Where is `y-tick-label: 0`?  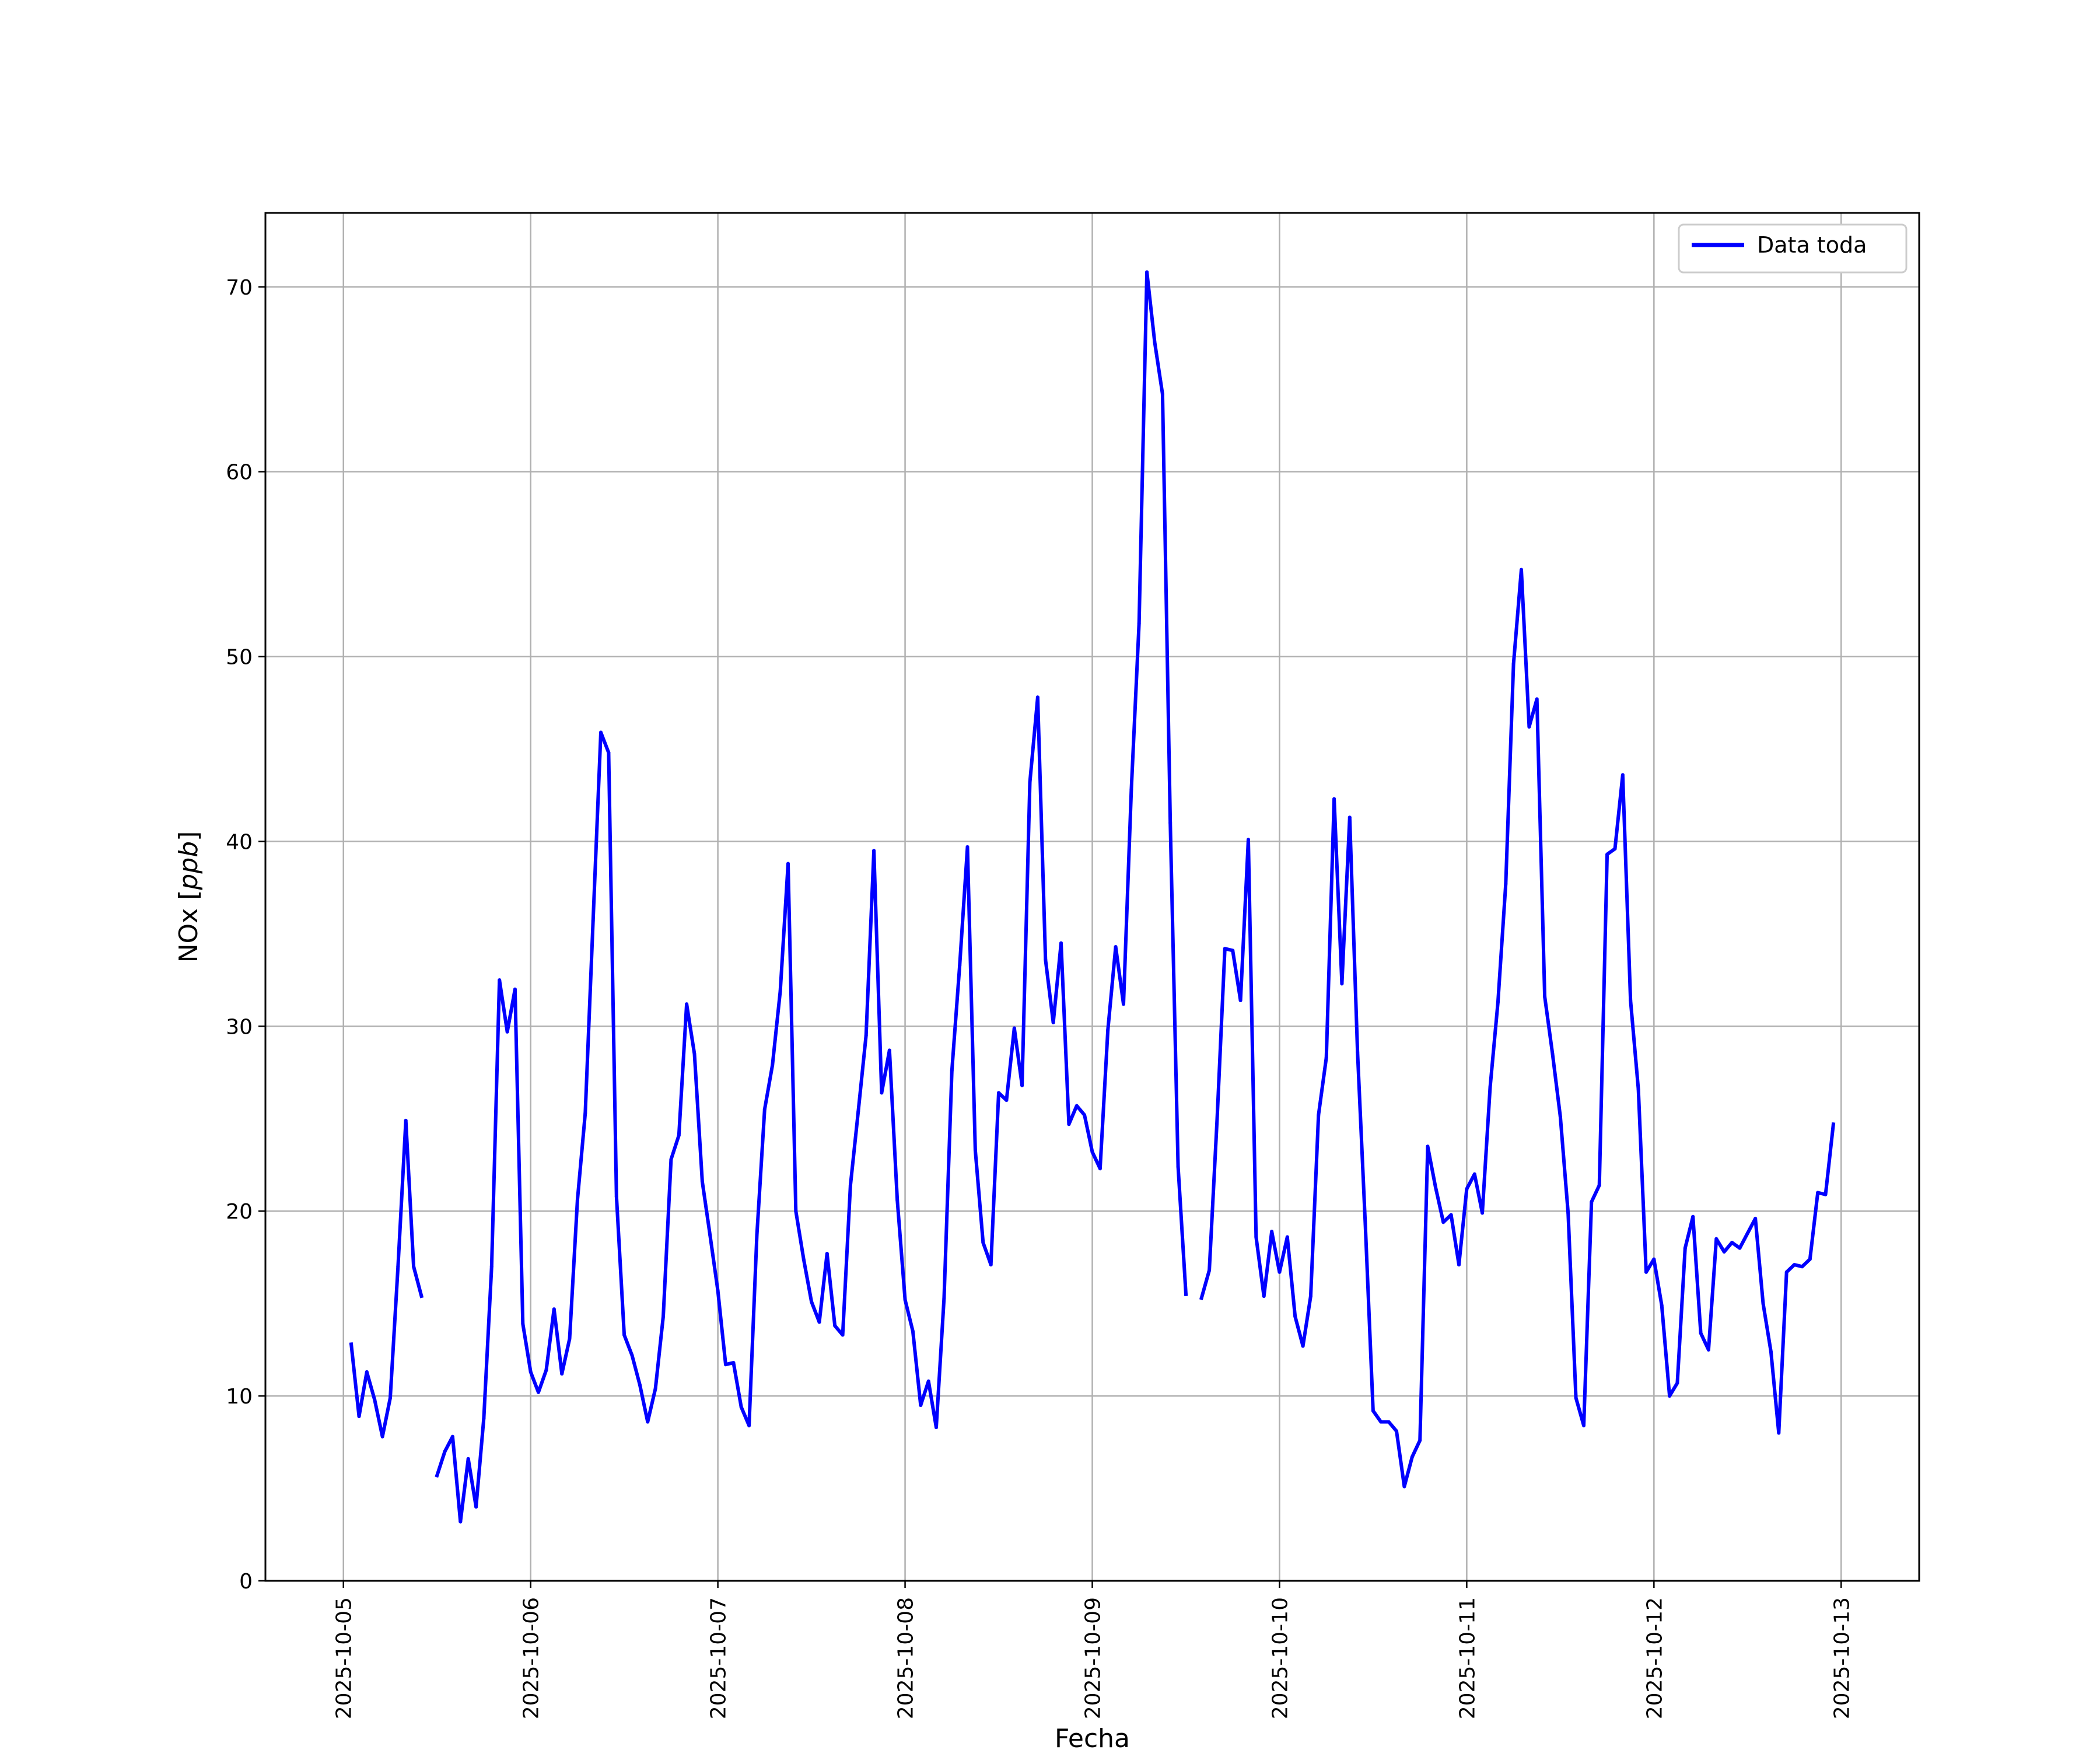
y-tick-label: 0 is located at coordinates (246, 1582).